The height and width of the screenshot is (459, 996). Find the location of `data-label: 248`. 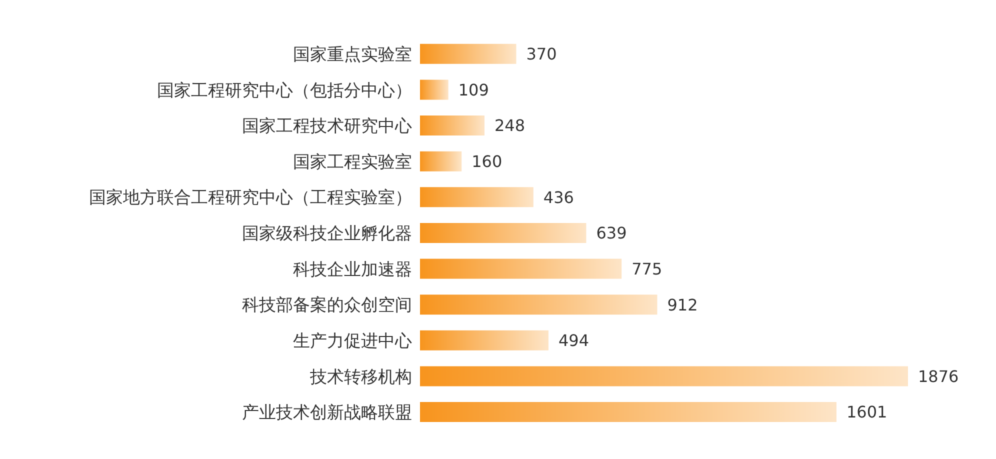

data-label: 248 is located at coordinates (510, 126).